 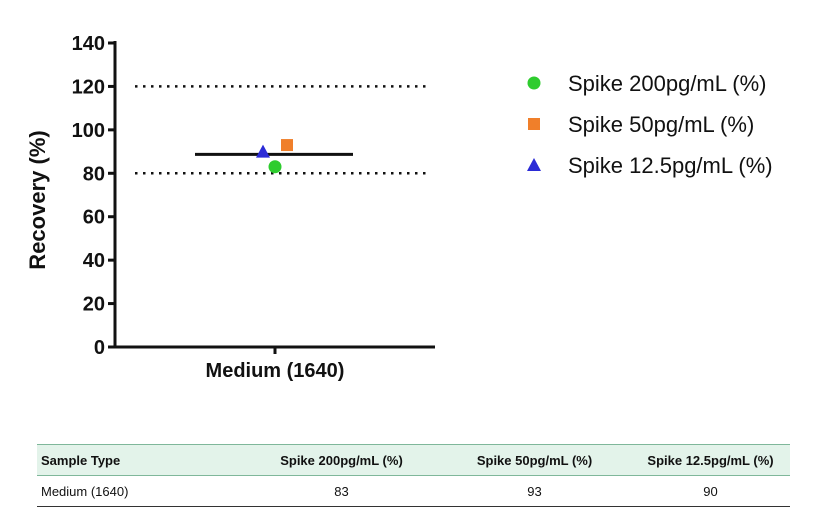 What do you see at coordinates (141, 491) in the screenshot?
I see `cell-sample-type: Medium (1640)` at bounding box center [141, 491].